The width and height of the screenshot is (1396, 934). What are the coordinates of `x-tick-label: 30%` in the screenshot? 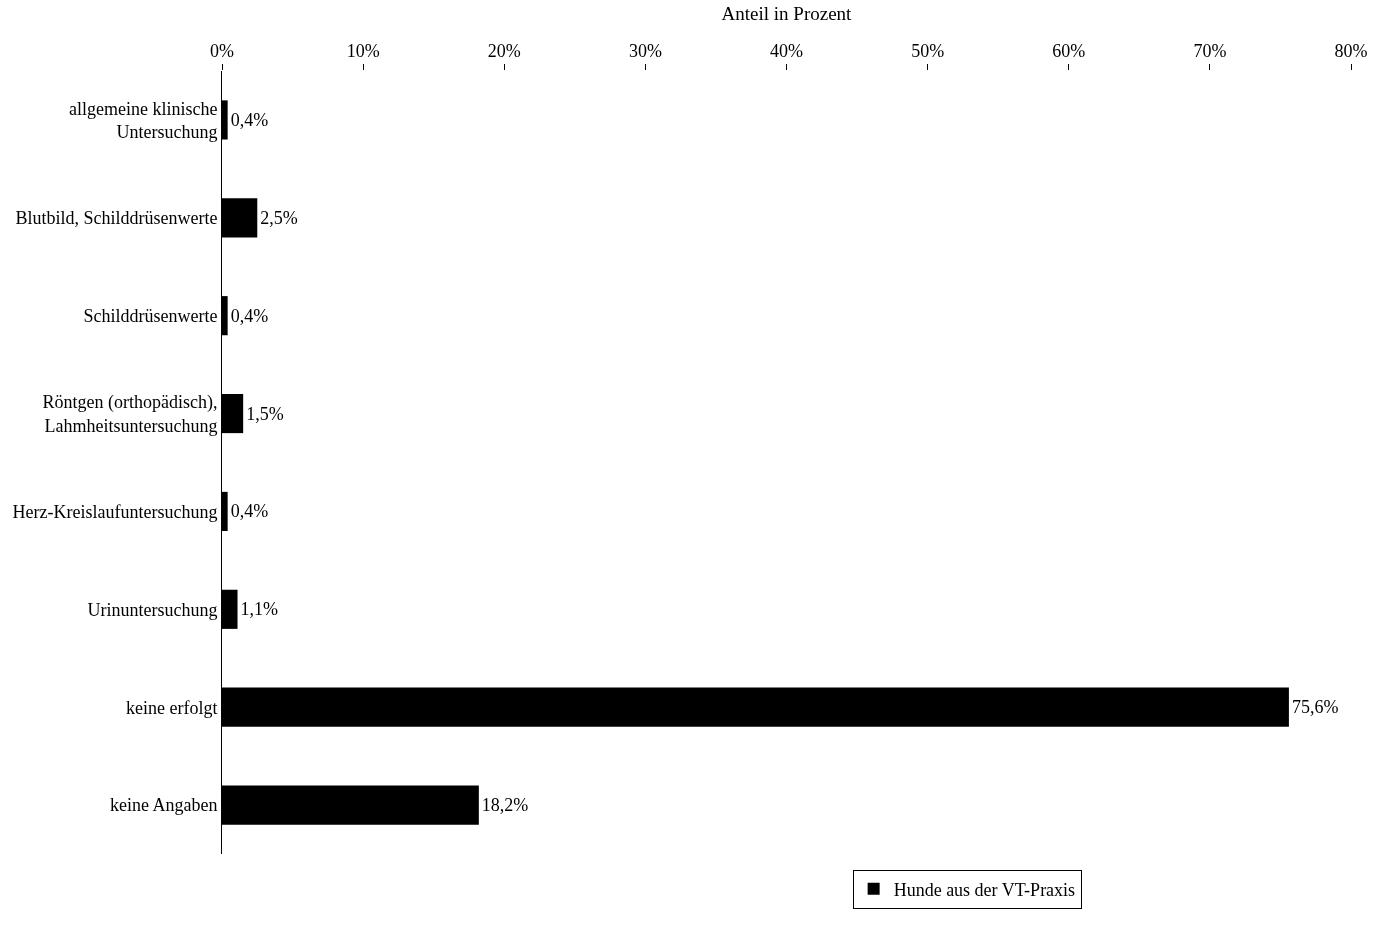 It's located at (645, 50).